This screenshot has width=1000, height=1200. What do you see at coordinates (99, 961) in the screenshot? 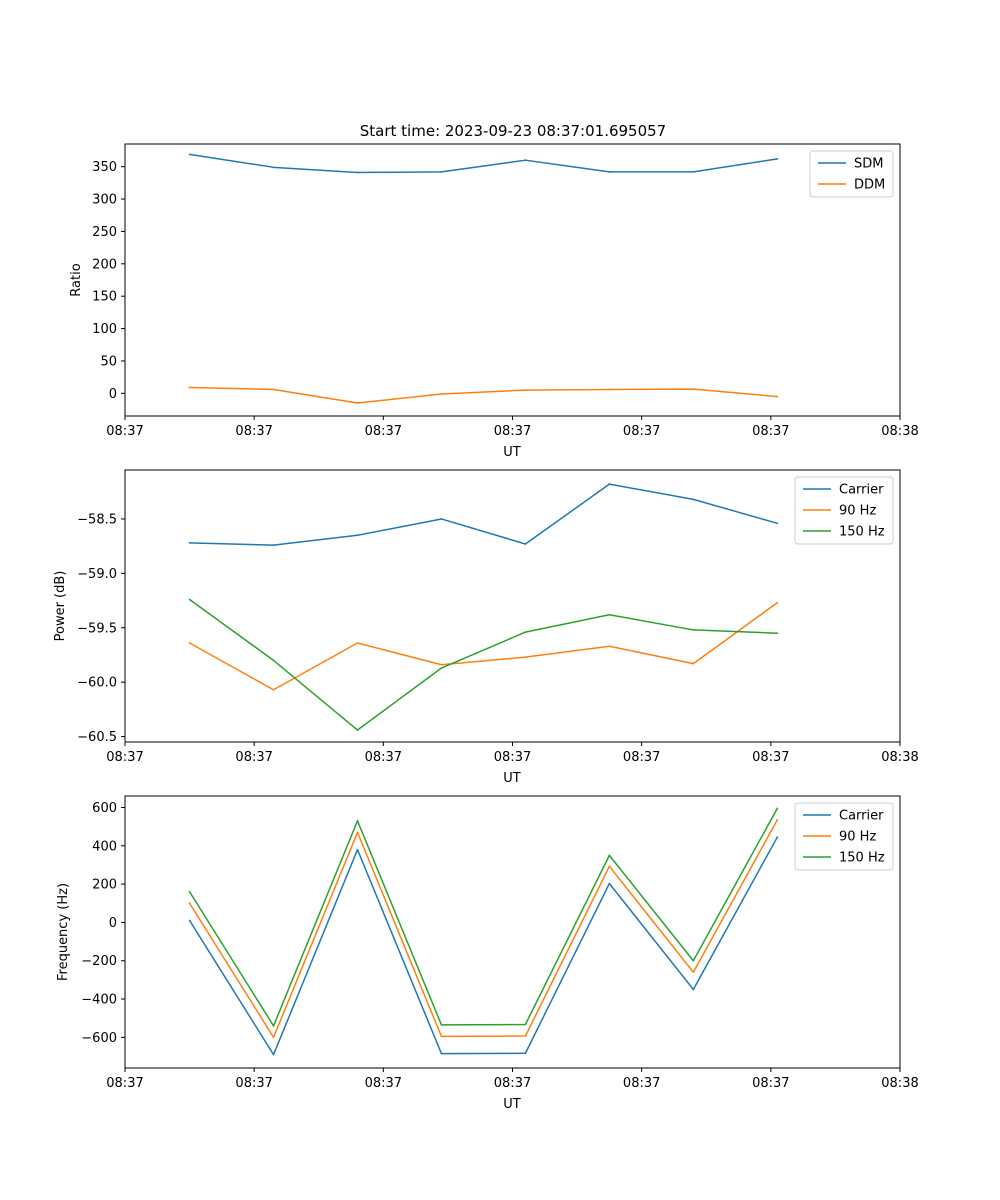
I see `y-tick-label: −200` at bounding box center [99, 961].